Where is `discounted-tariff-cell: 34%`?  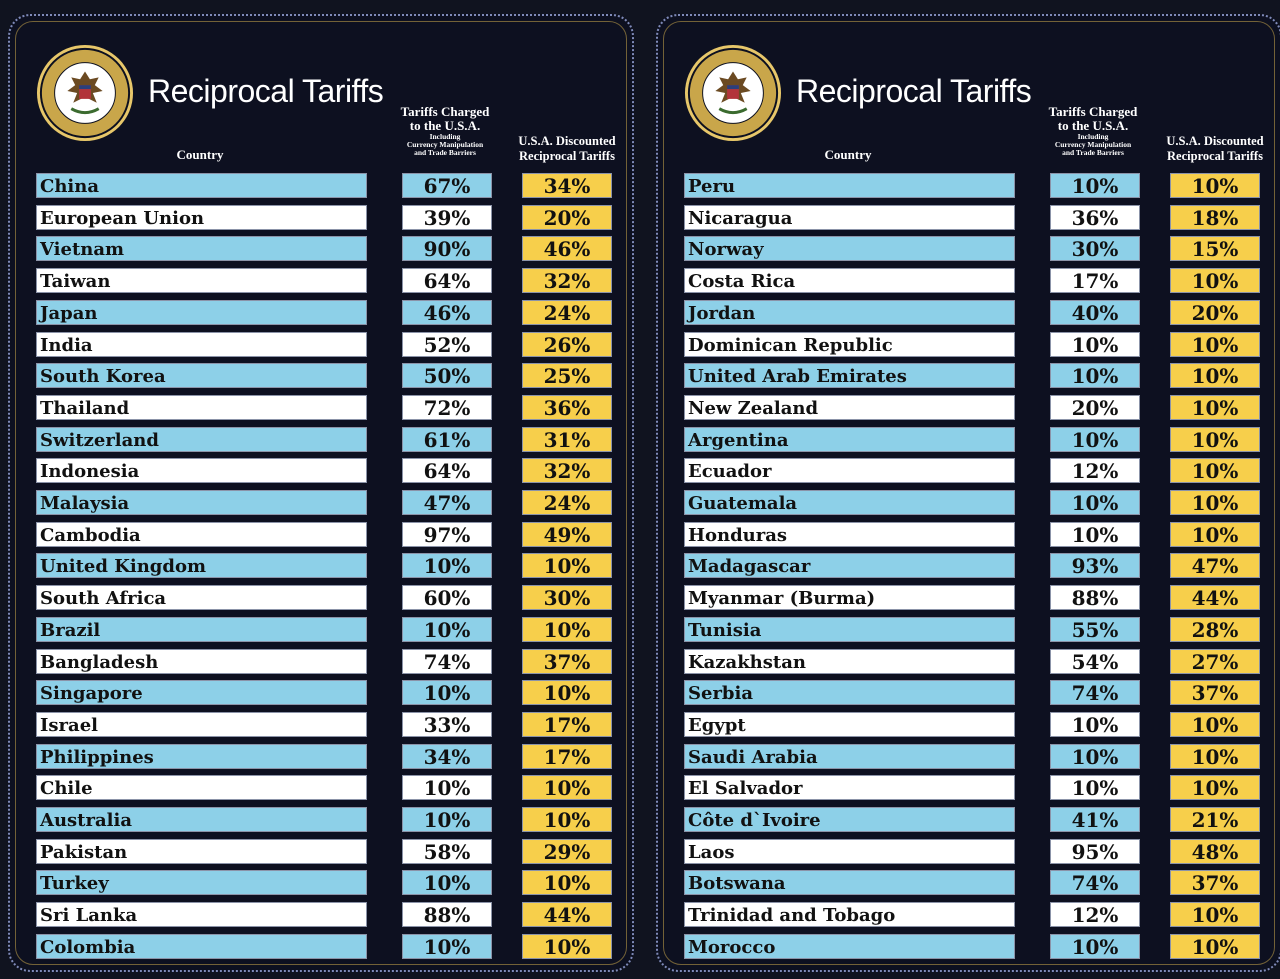 discounted-tariff-cell: 34% is located at coordinates (567, 185).